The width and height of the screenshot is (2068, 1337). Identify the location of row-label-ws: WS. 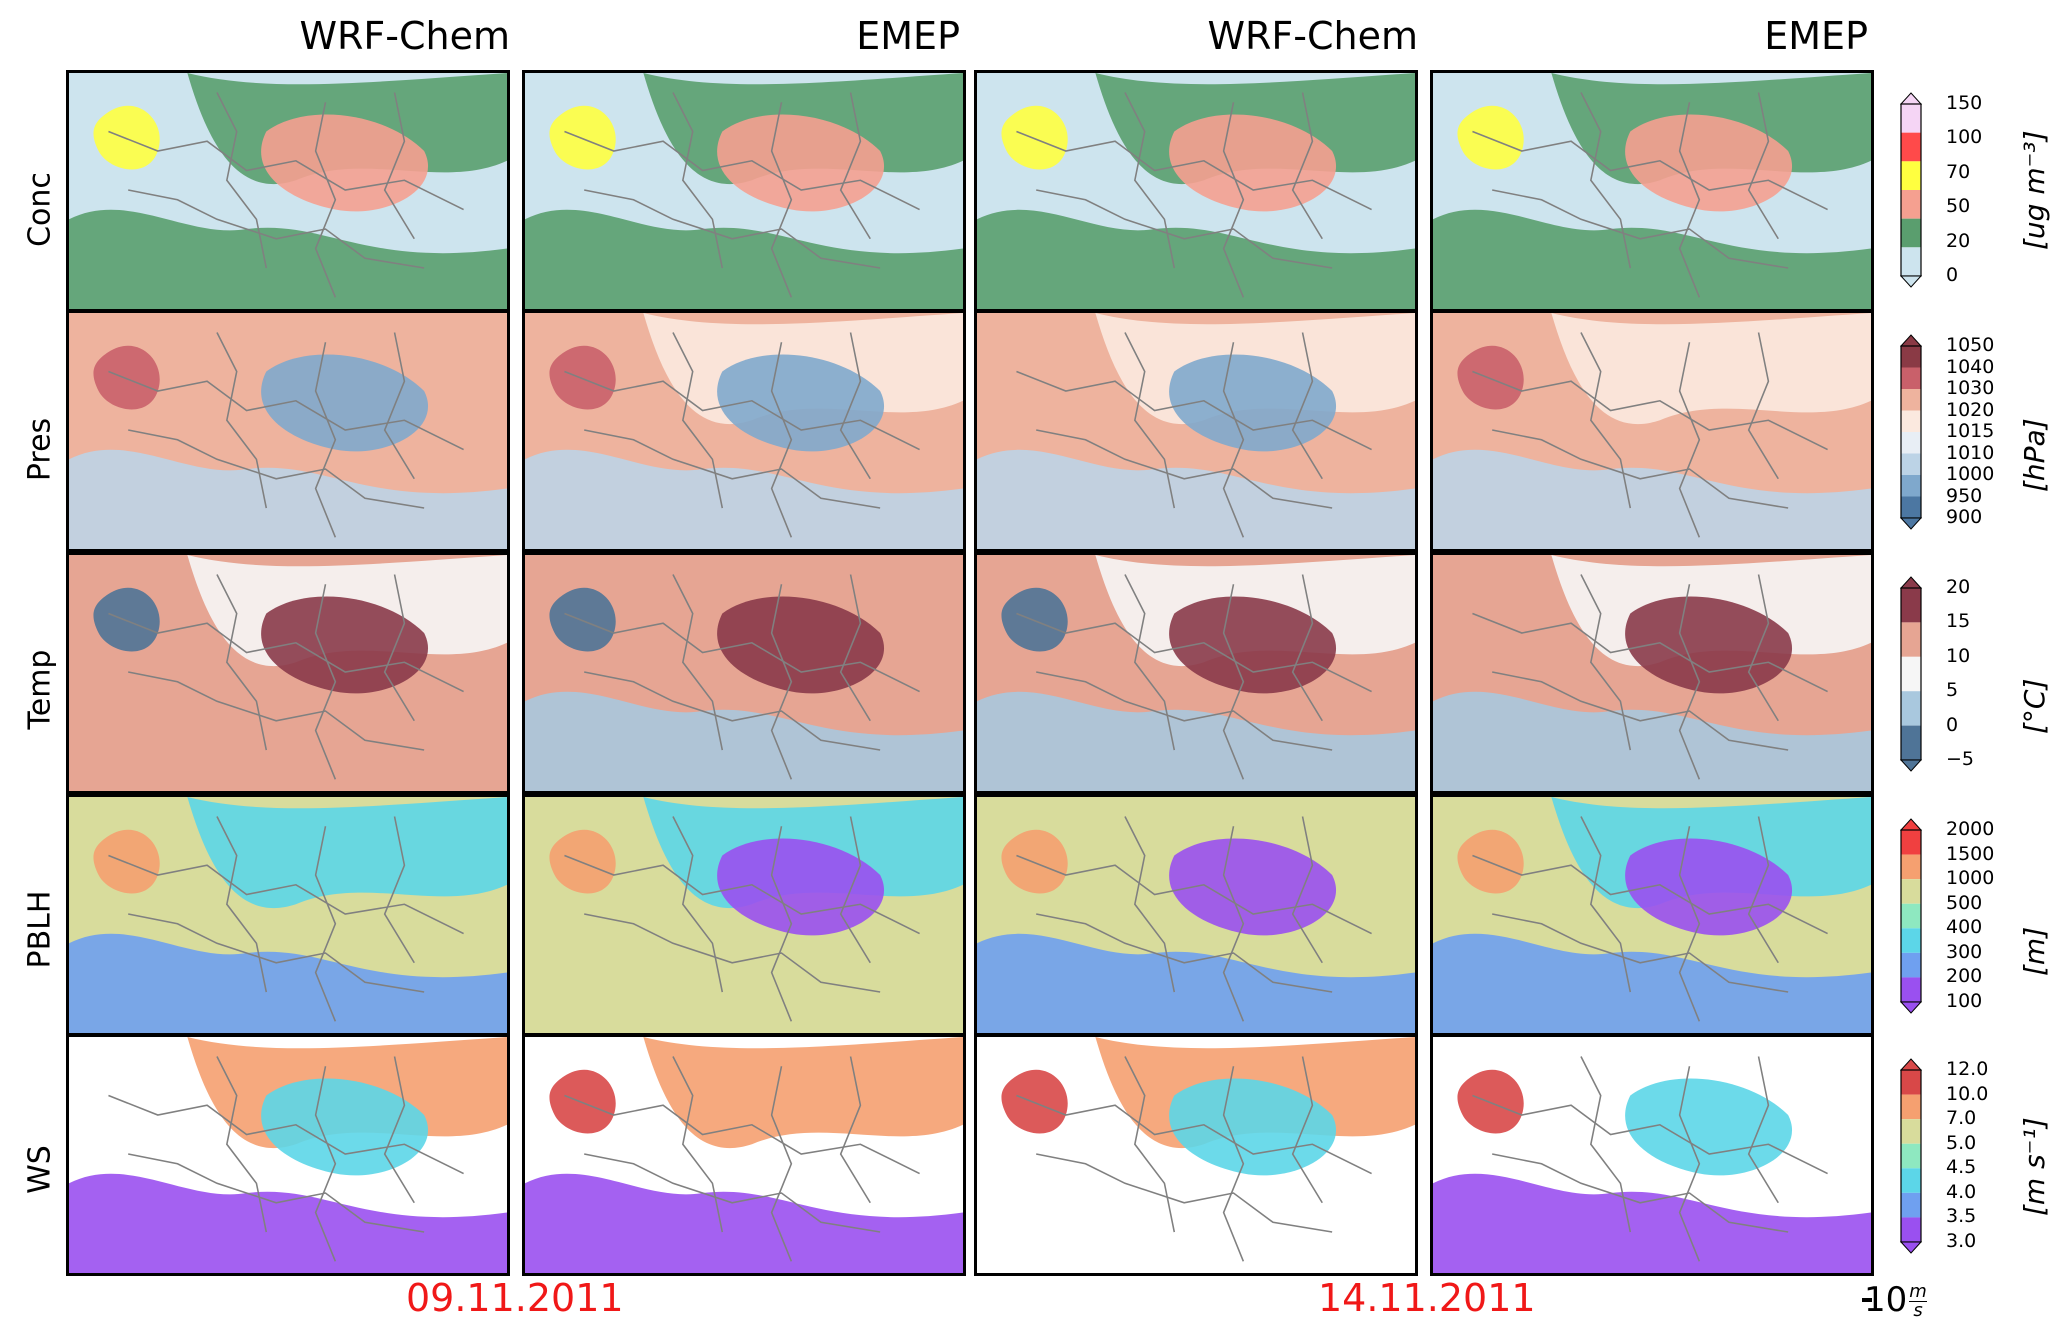
(40, 1169).